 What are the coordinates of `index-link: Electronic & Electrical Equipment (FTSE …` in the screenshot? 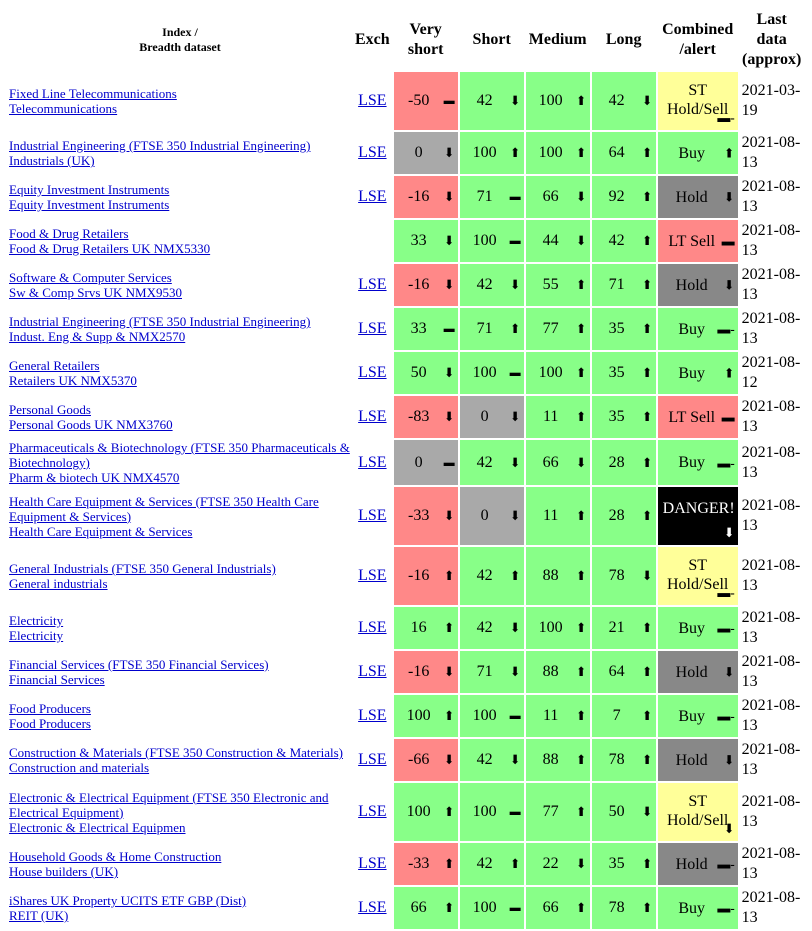 It's located at (169, 804).